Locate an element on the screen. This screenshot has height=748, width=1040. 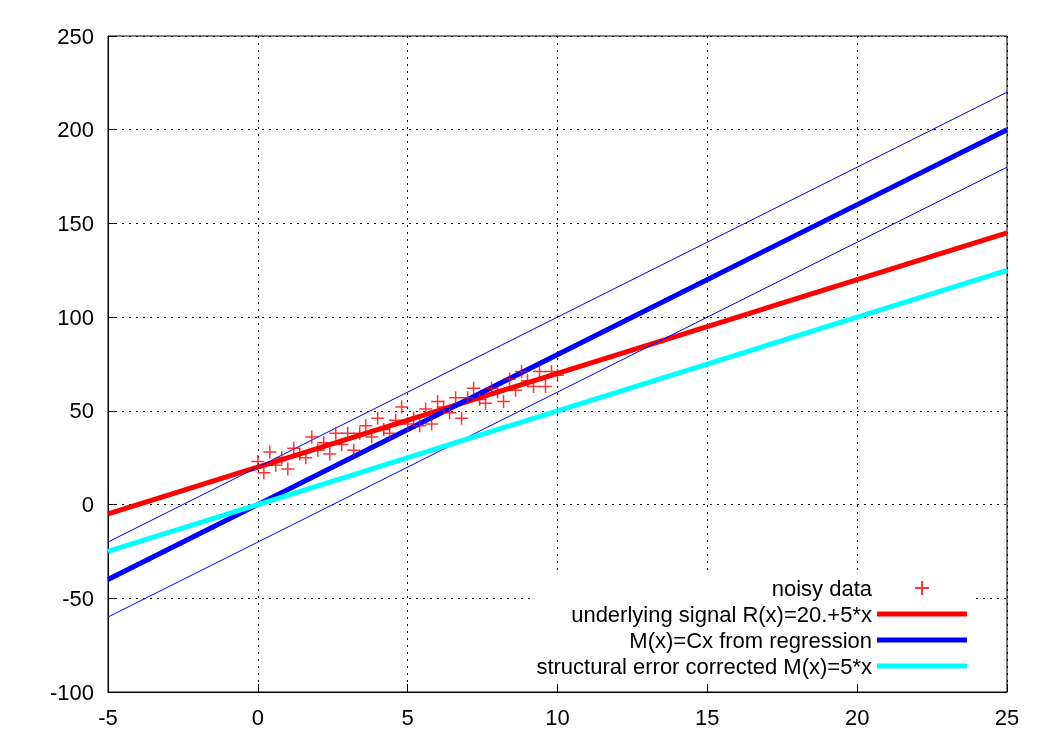
legend-label: noisy data is located at coordinates (822, 588).